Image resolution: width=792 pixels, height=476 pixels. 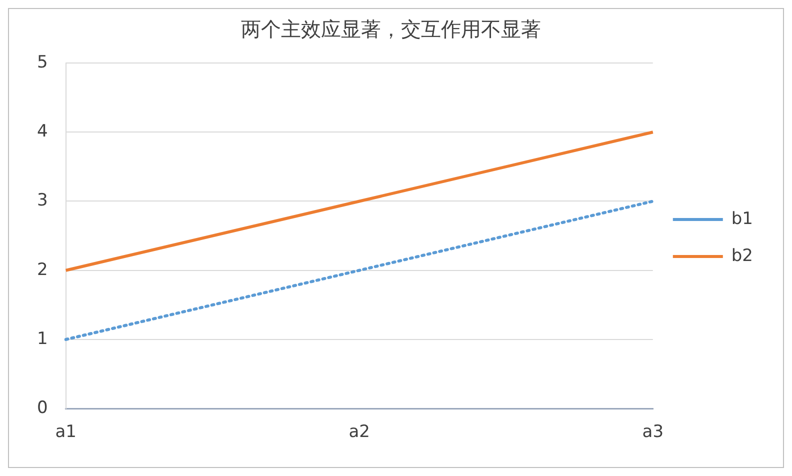 What do you see at coordinates (742, 218) in the screenshot?
I see `legend-label: b1` at bounding box center [742, 218].